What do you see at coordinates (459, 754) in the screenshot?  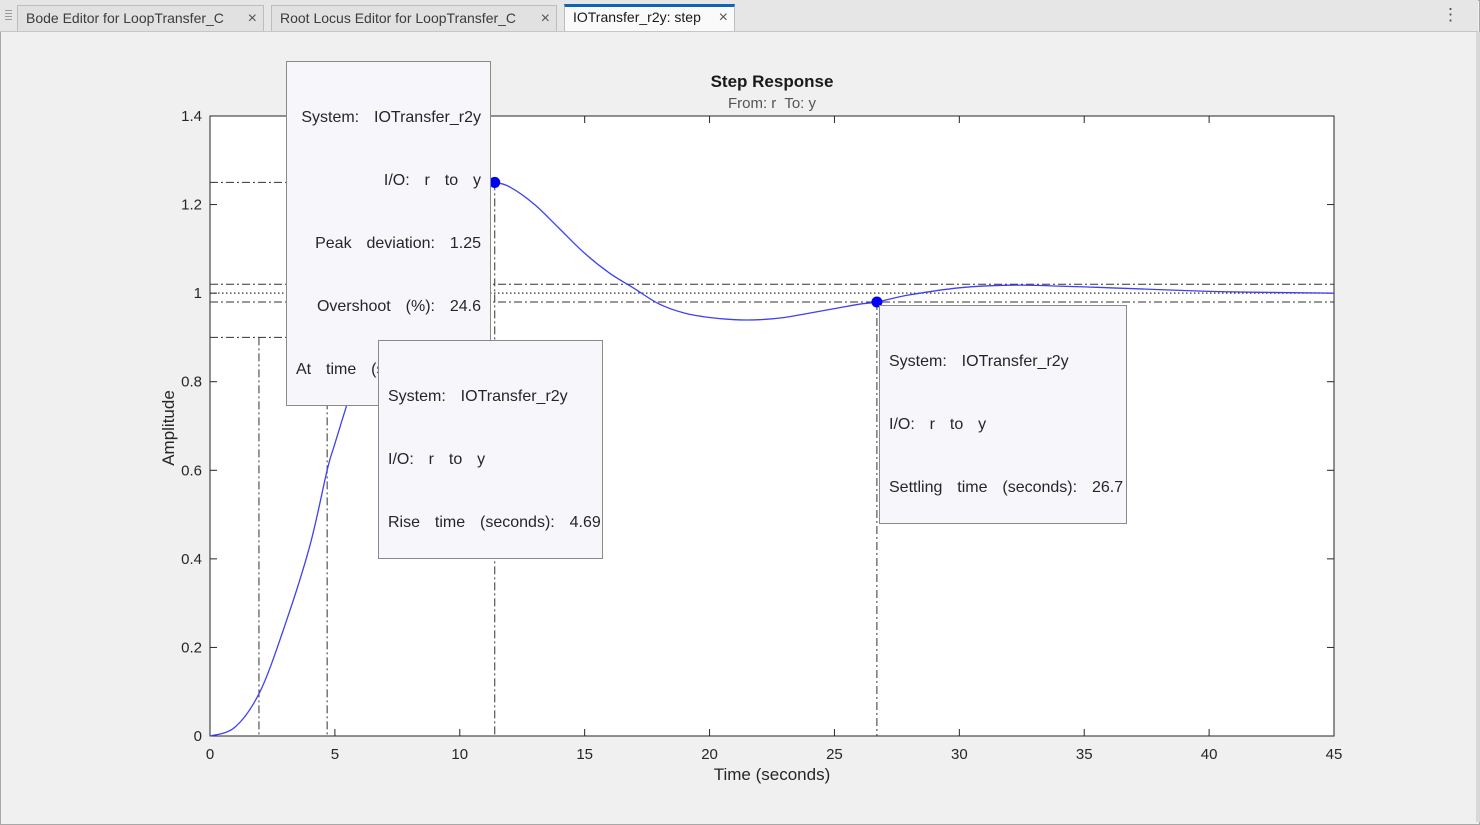 I see `x-tick-label: 10` at bounding box center [459, 754].